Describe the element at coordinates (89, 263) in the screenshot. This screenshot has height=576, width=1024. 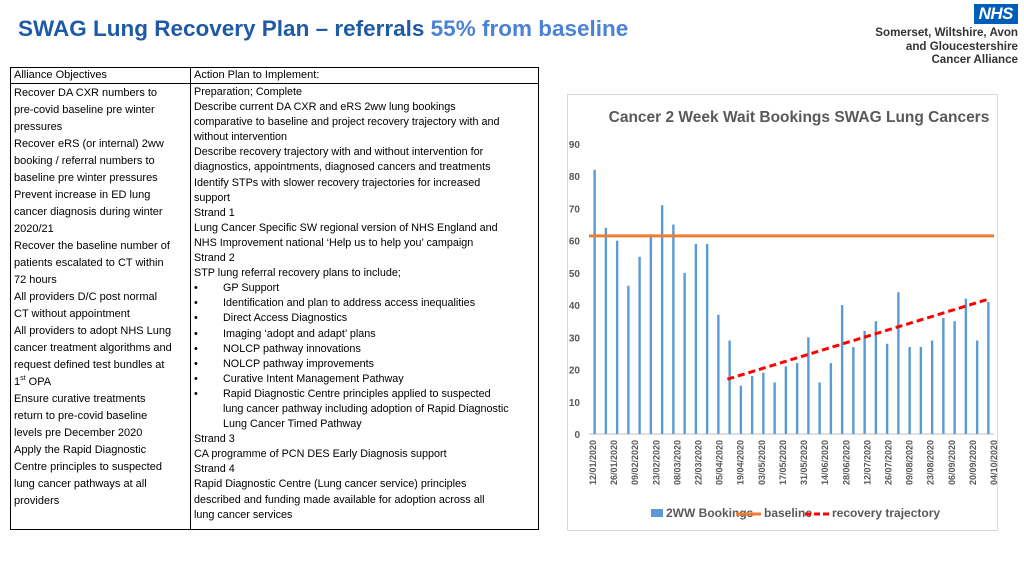
I see `objective-line: patients escalated to CT within` at that location.